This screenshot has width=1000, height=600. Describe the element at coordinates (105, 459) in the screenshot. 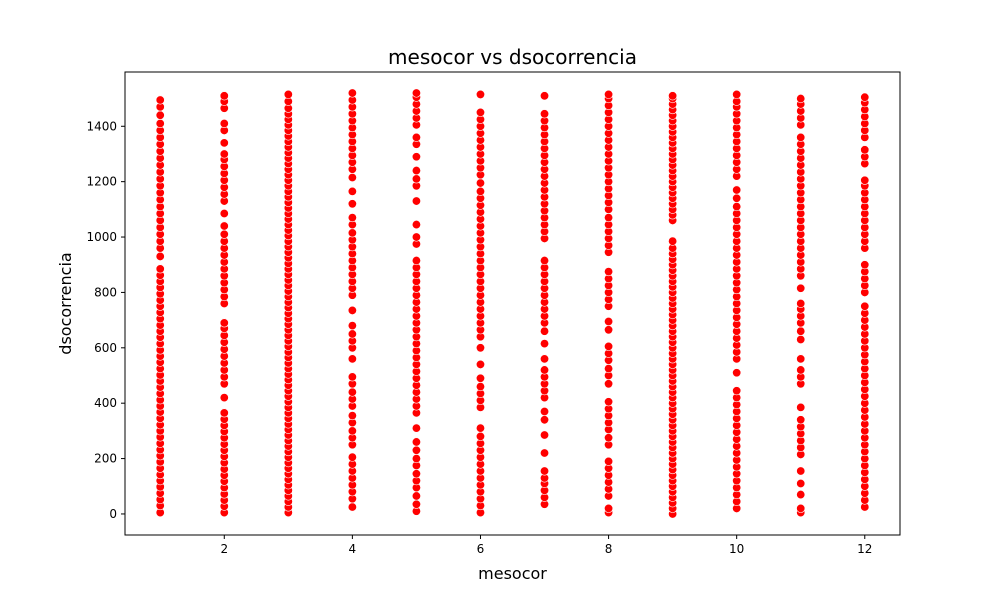

I see `y-tick-label: 200` at that location.